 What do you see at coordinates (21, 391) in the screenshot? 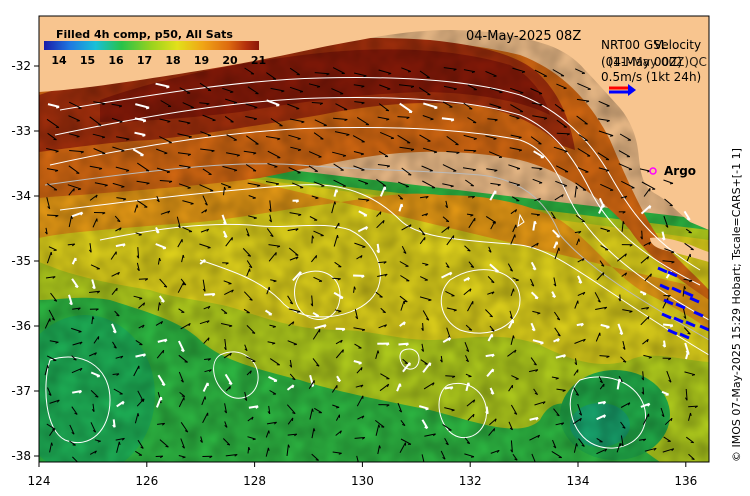
I see `y-tick-label: -37` at bounding box center [21, 391].